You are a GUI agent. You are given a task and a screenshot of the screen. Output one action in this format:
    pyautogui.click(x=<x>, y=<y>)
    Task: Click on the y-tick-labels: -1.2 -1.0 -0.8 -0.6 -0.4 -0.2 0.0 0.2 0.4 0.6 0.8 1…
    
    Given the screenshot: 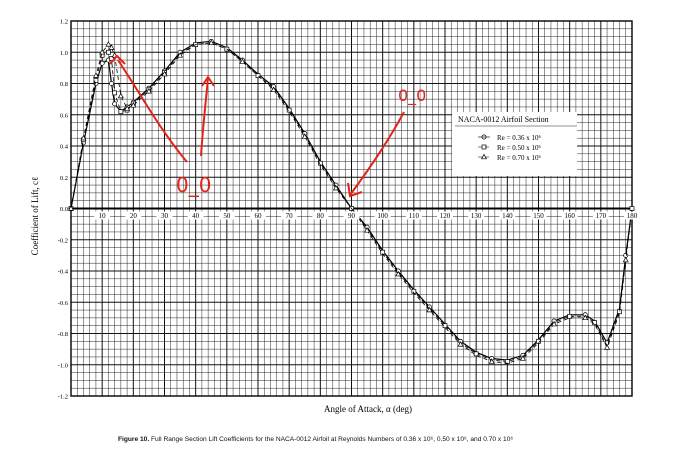 What is the action you would take?
    pyautogui.click(x=63, y=210)
    